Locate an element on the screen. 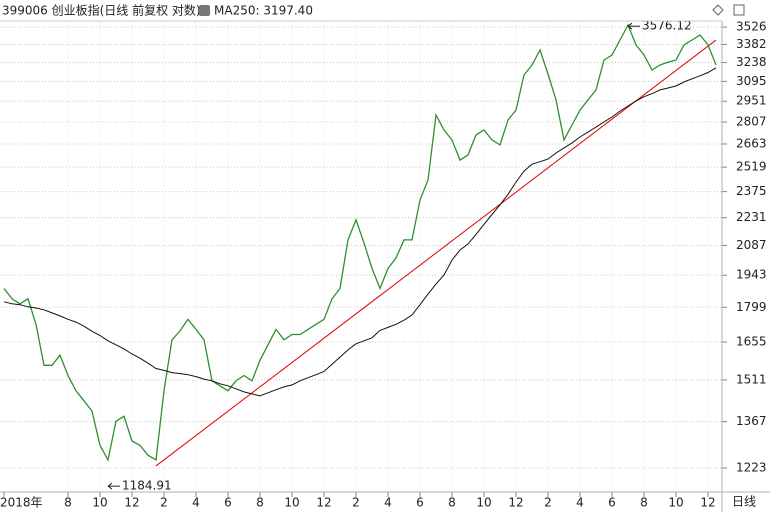  y-tick-label: 2807 is located at coordinates (751, 122).